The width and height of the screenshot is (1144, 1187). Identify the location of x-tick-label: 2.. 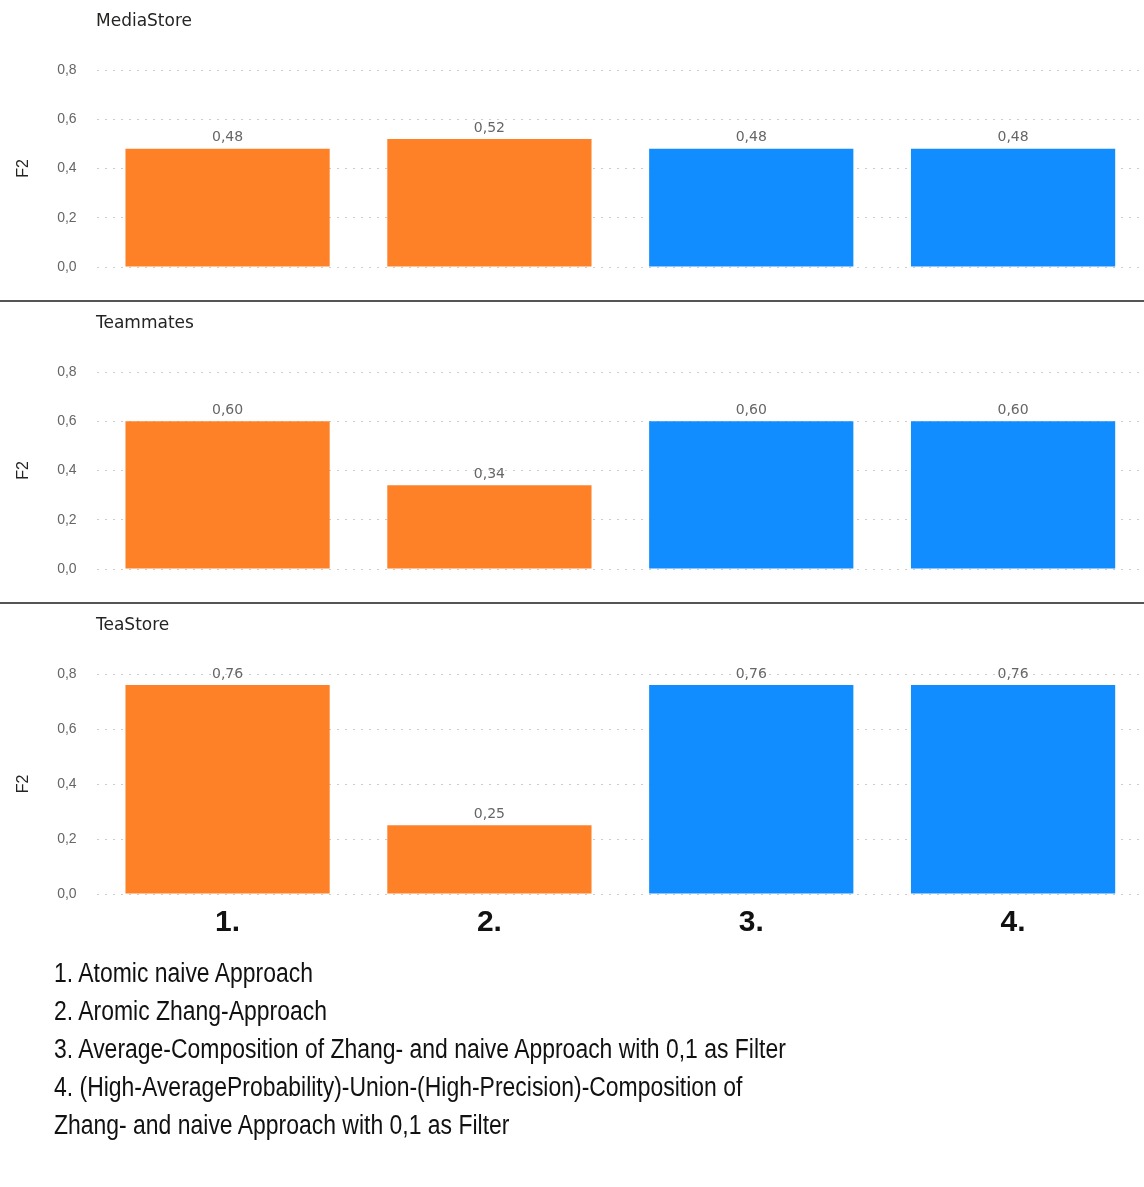
(489, 921).